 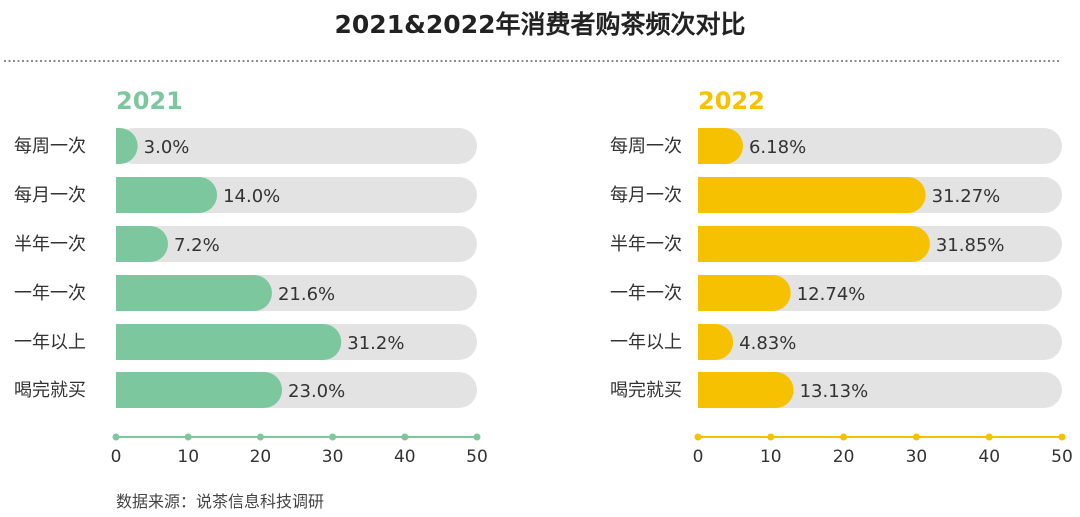 What do you see at coordinates (375, 343) in the screenshot?
I see `value-label: 31.2%` at bounding box center [375, 343].